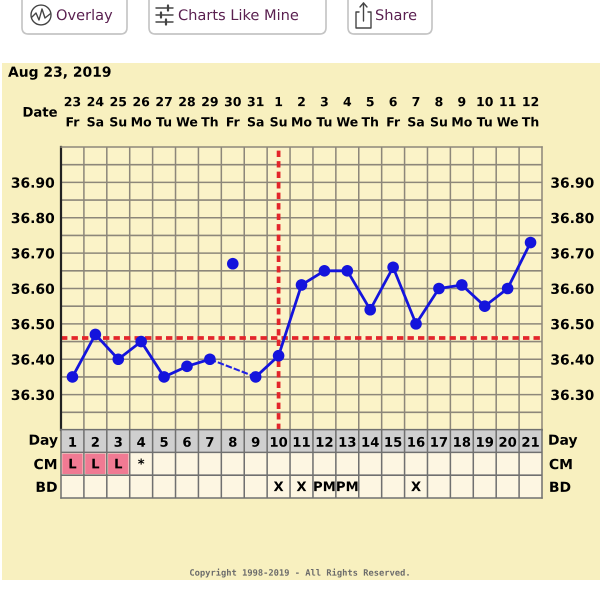 The image size is (600, 596). Describe the element at coordinates (187, 441) in the screenshot. I see `x-tick-label: 6` at that location.